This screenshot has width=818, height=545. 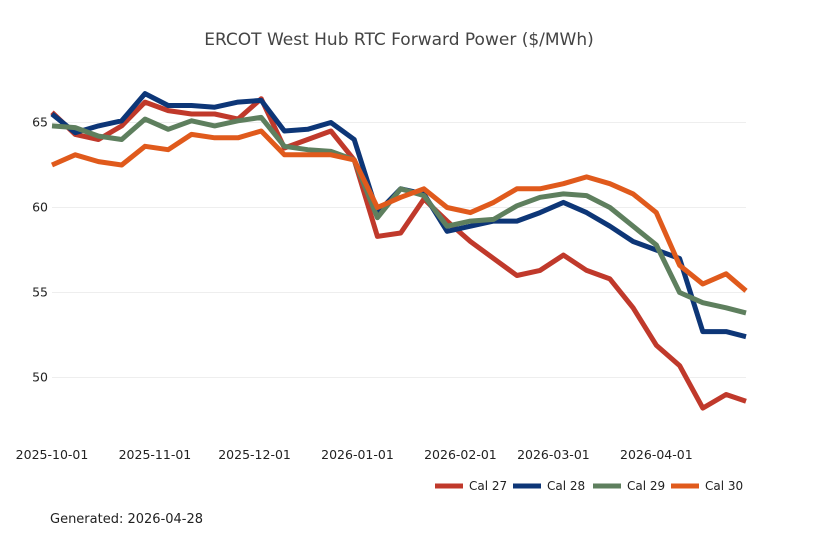 What do you see at coordinates (127, 519) in the screenshot?
I see `generated-timestamp: Generated: 2026-04-28` at bounding box center [127, 519].